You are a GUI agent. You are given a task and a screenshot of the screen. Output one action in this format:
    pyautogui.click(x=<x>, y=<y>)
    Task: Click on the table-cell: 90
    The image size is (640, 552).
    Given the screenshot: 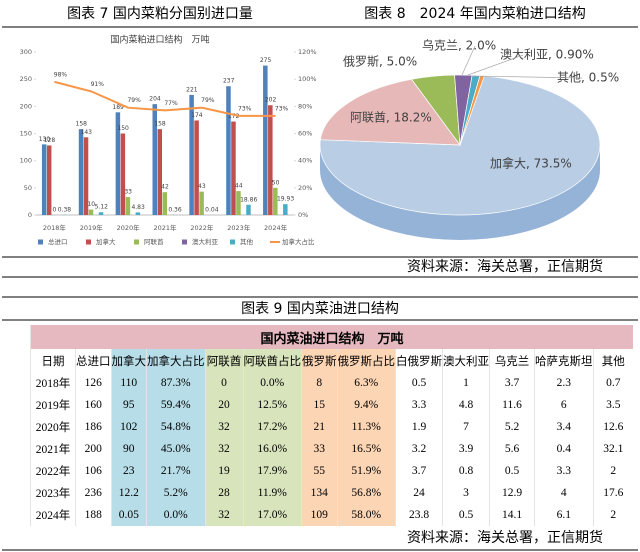 What is the action you would take?
    pyautogui.click(x=128, y=449)
    